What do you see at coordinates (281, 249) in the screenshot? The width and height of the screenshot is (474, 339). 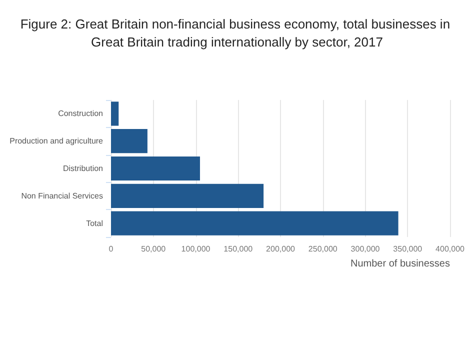 I see `x-tick-label: 200,000` at bounding box center [281, 249].